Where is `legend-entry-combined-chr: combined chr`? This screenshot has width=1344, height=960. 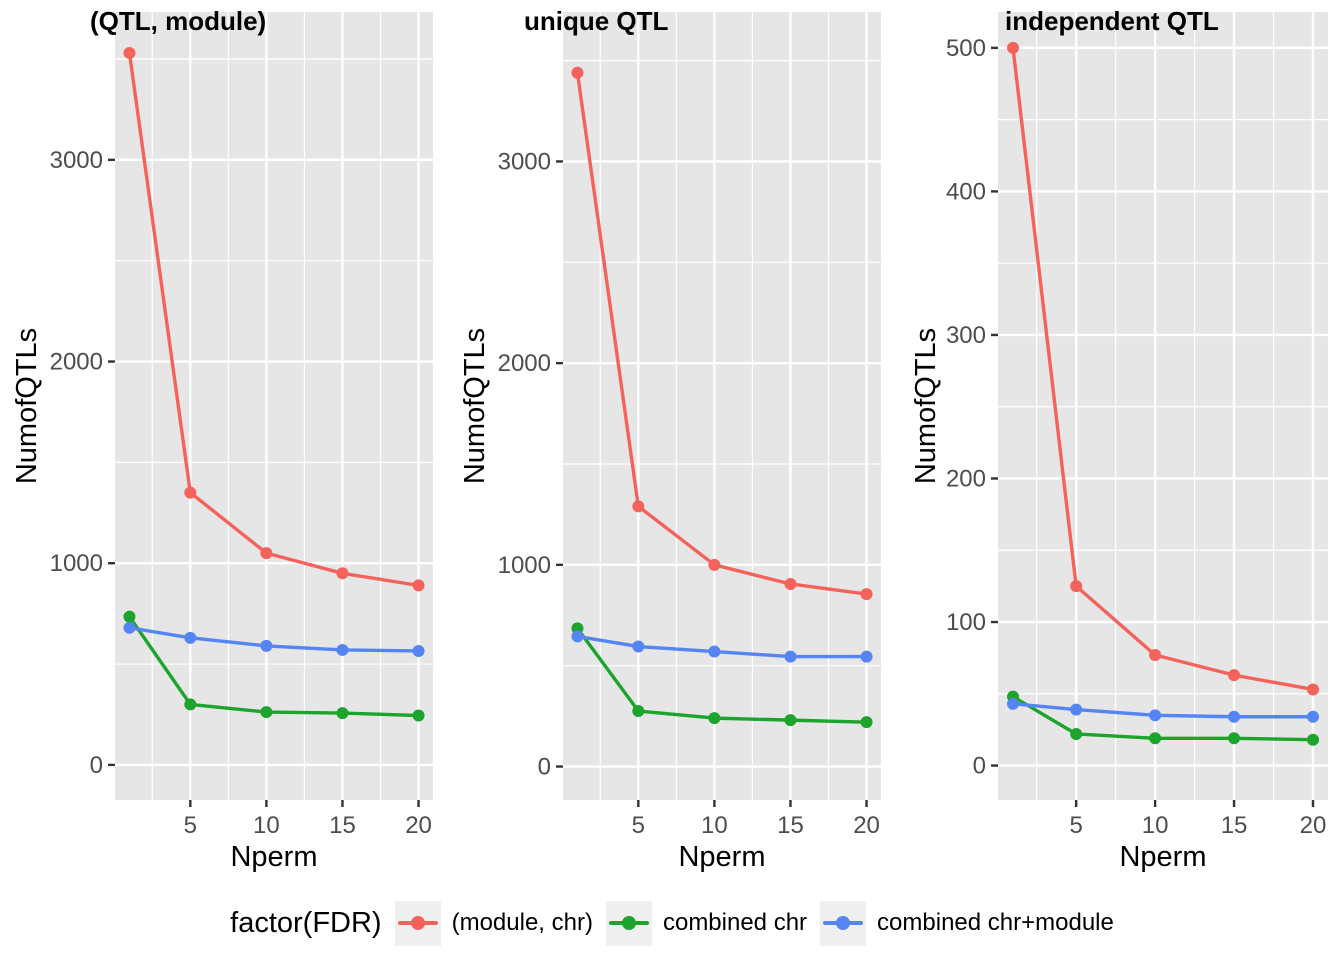 legend-entry-combined-chr: combined chr is located at coordinates (706, 923).